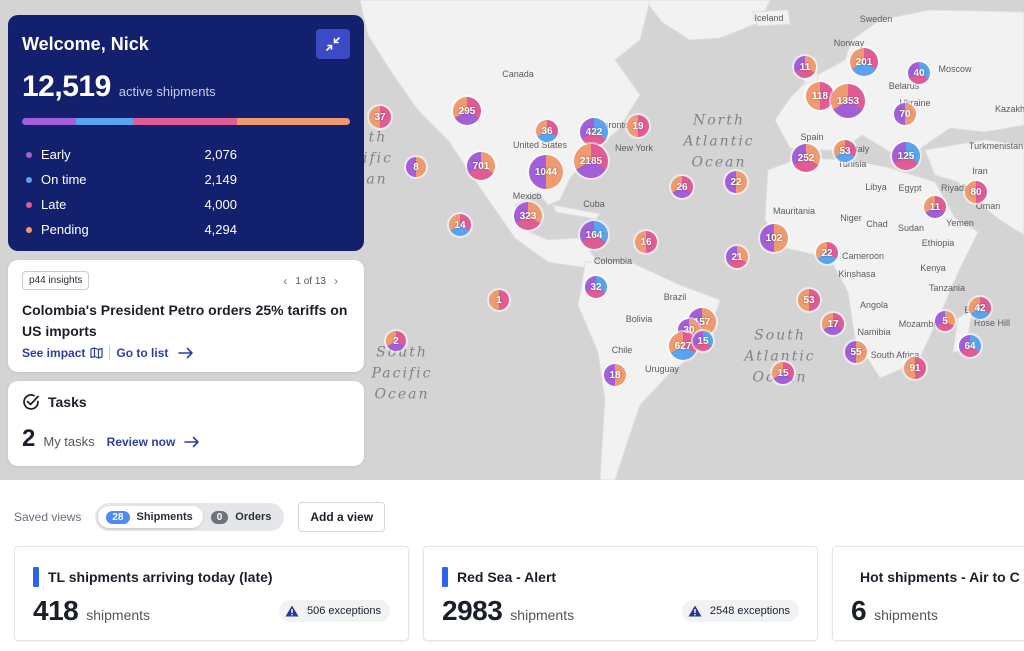 The height and width of the screenshot is (651, 1024). What do you see at coordinates (749, 611) in the screenshot?
I see `exceptions-count: 2548 exceptions` at bounding box center [749, 611].